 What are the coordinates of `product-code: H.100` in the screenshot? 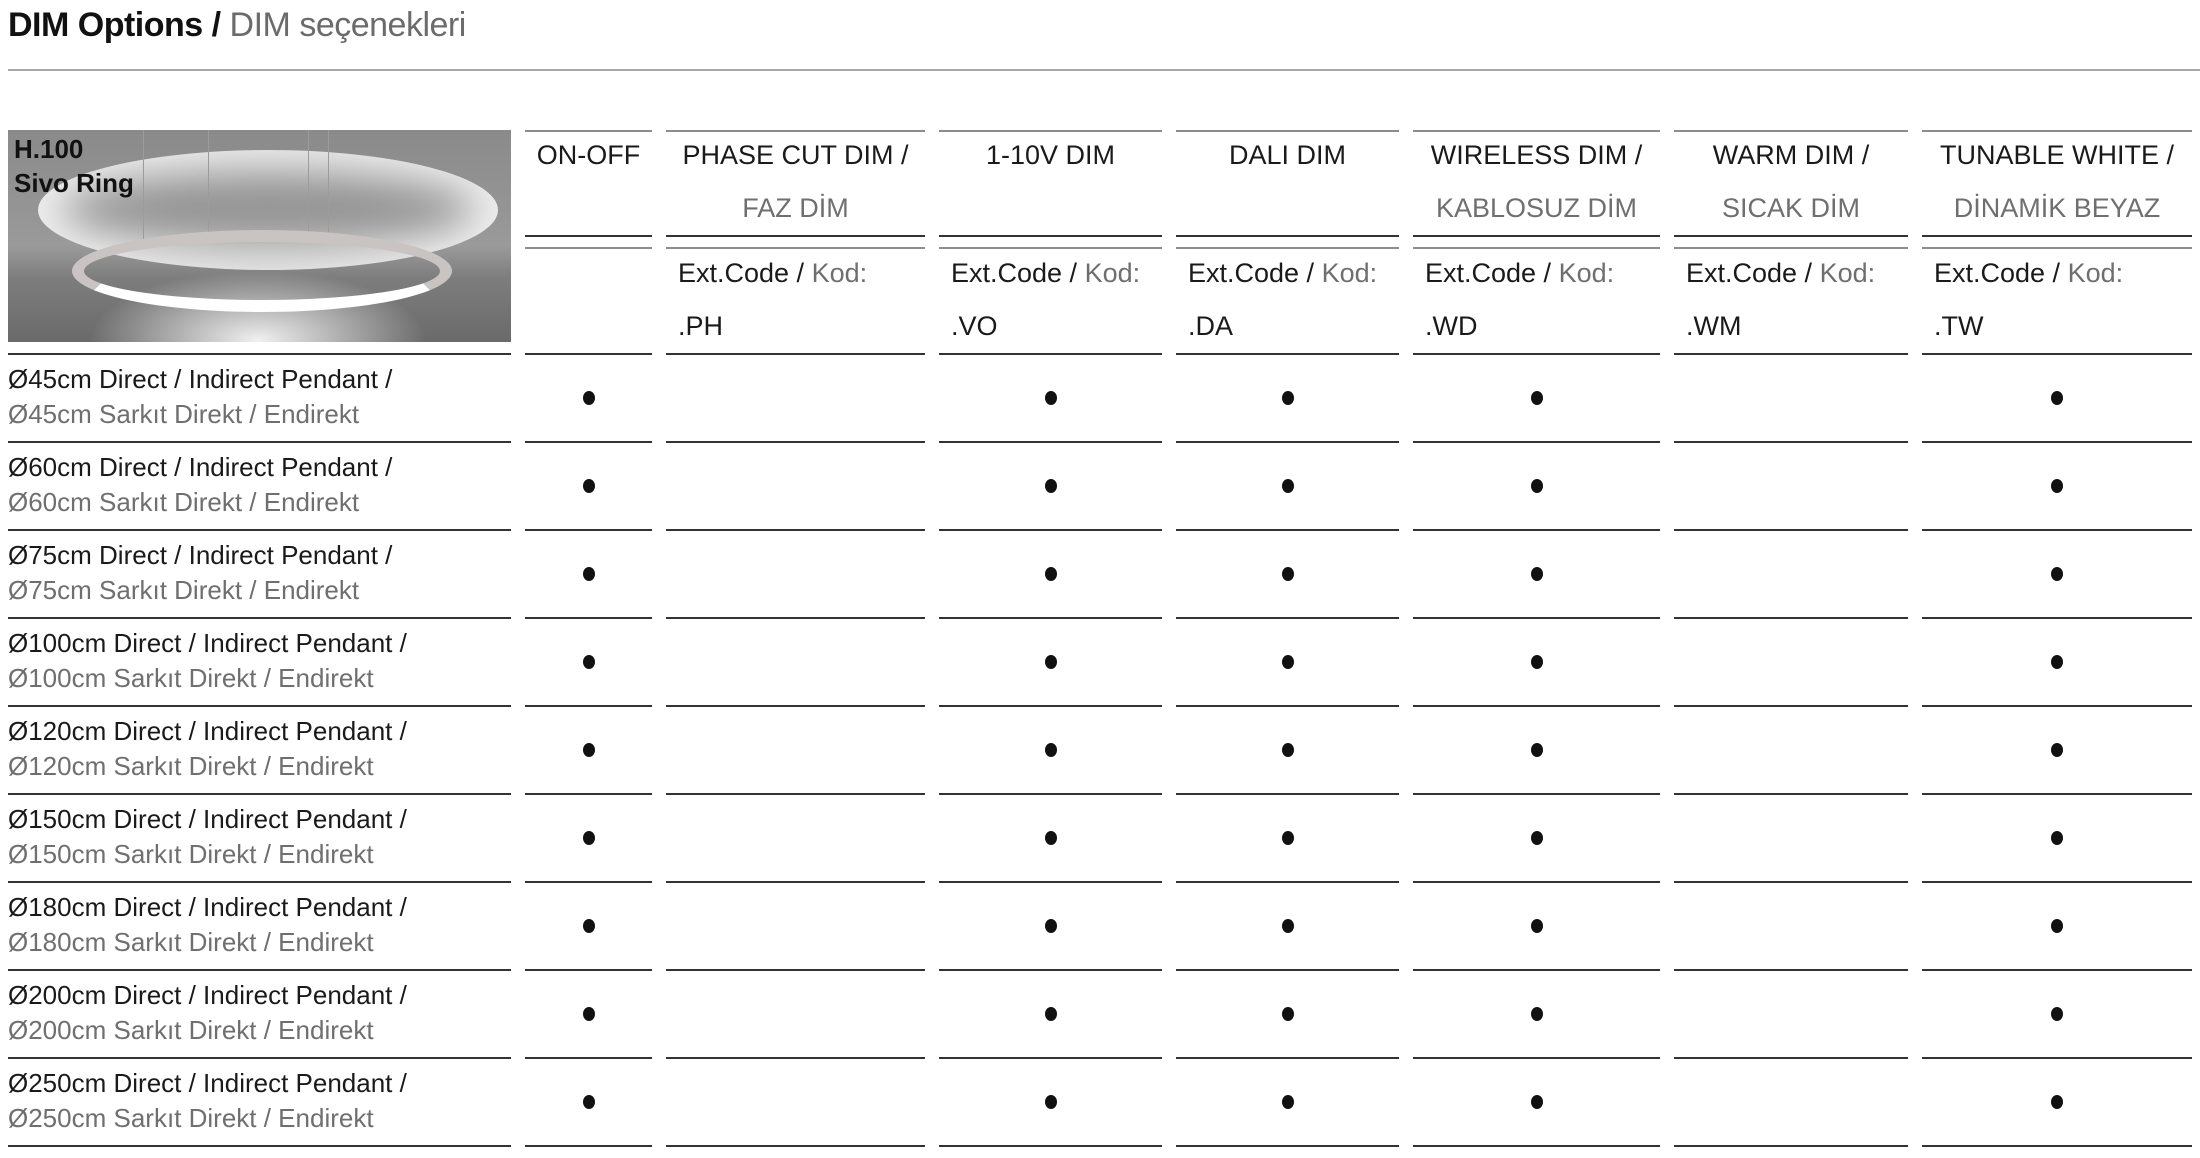 It's located at (49, 149).